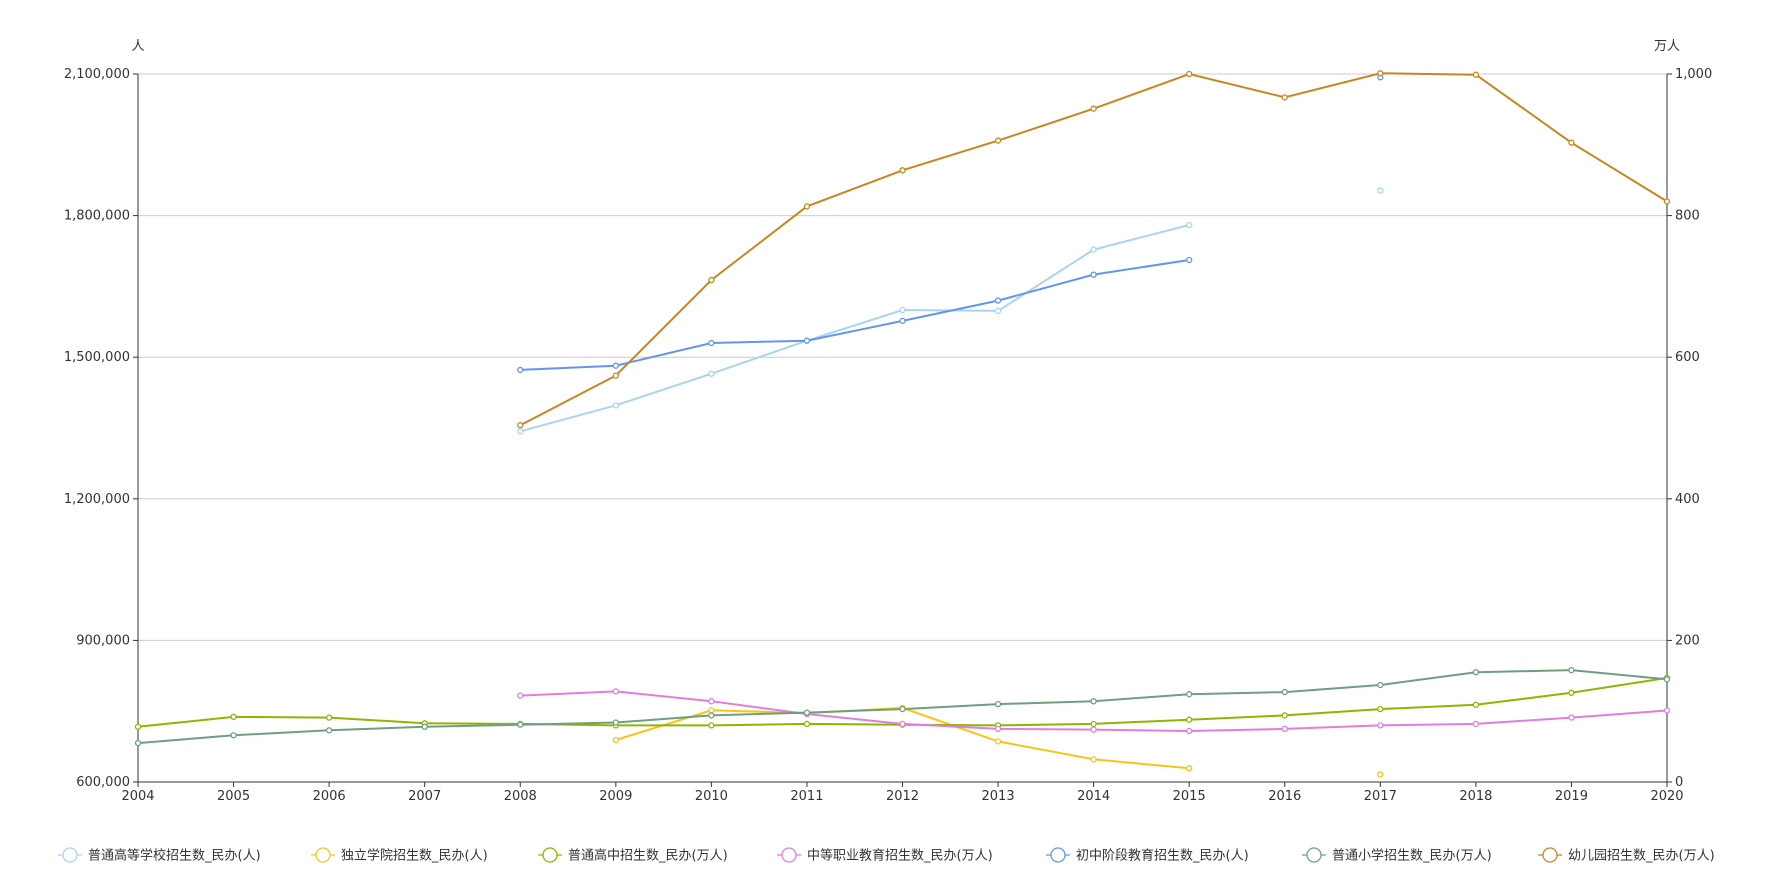 The image size is (1785, 869). I want to click on left-tick-label: 1,200,000, so click(97, 499).